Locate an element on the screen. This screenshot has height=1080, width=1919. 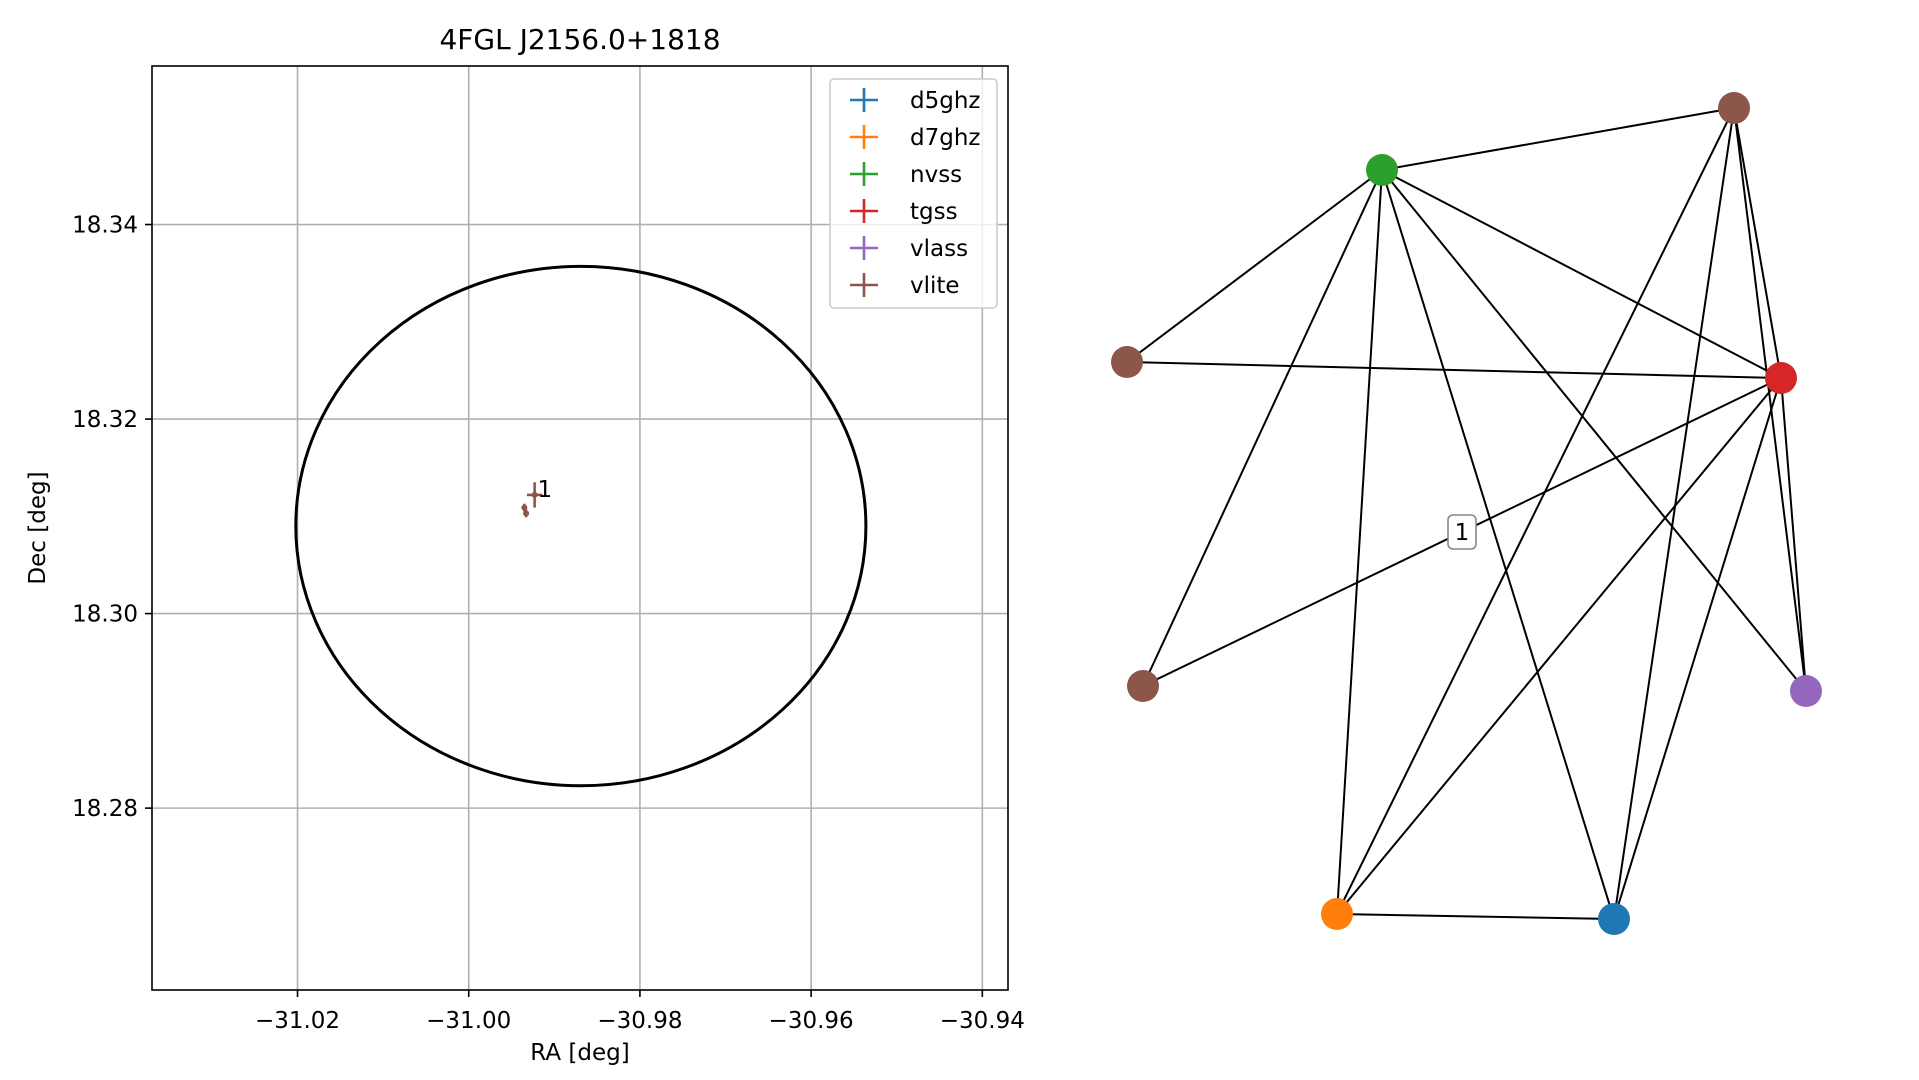
legend-label: vlass is located at coordinates (939, 249).